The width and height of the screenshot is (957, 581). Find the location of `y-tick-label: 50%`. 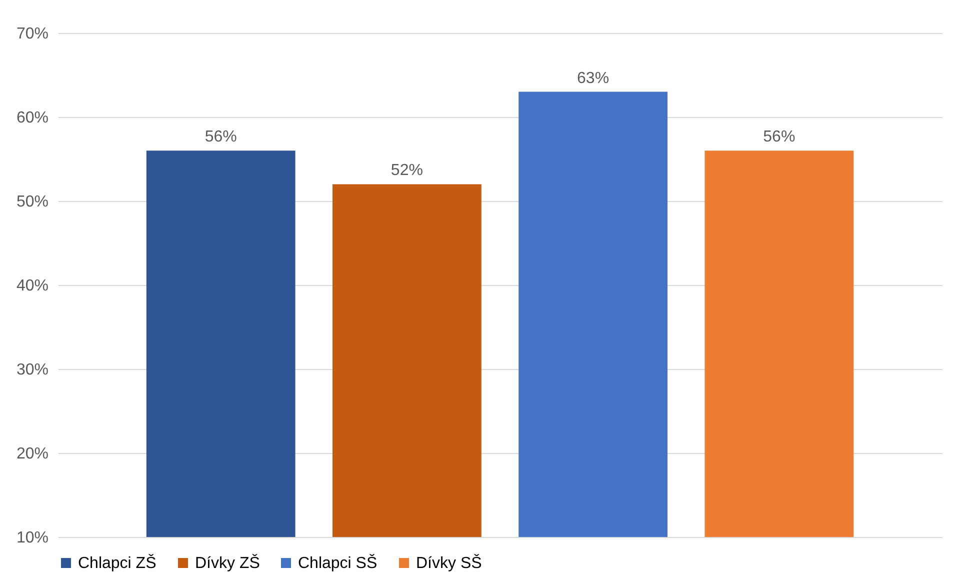

y-tick-label: 50% is located at coordinates (32, 202).